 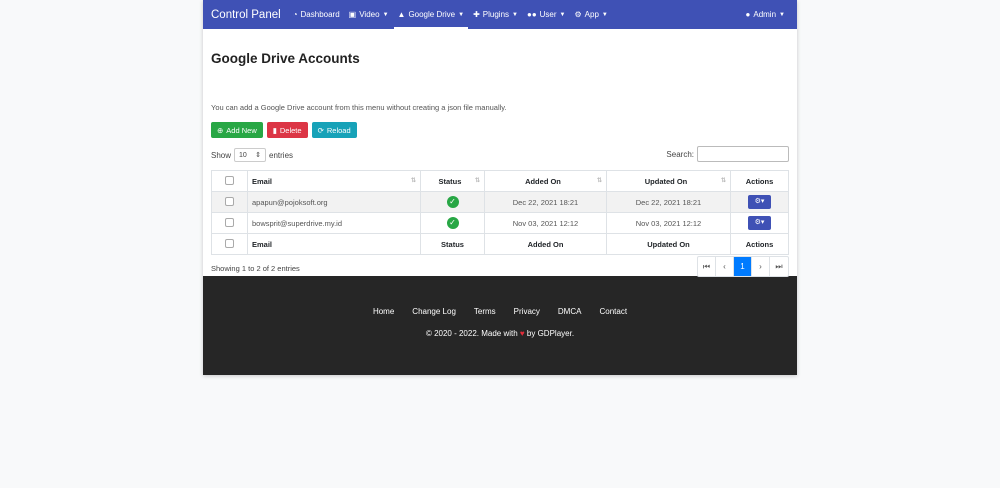 What do you see at coordinates (221, 155) in the screenshot?
I see `show-label: Show` at bounding box center [221, 155].